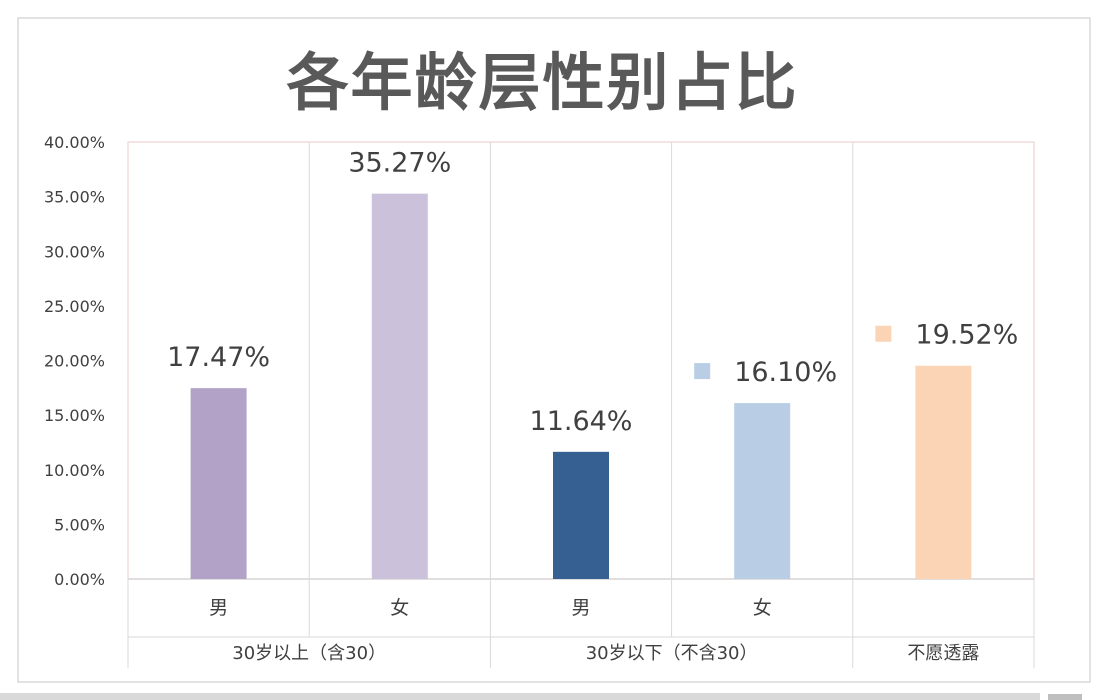  I want to click on y-tick-label: 0.00%, so click(79, 579).